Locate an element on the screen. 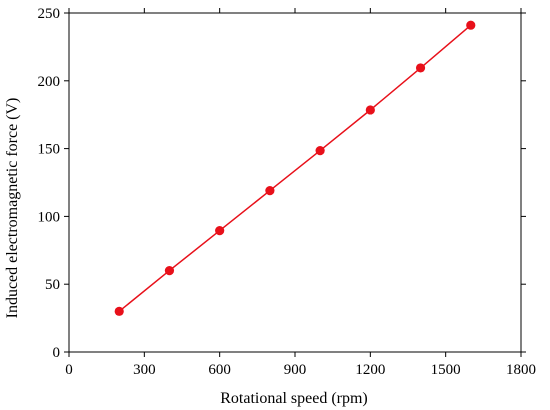 Image resolution: width=550 pixels, height=410 pixels. y-tick-label: 100 is located at coordinates (49, 217).